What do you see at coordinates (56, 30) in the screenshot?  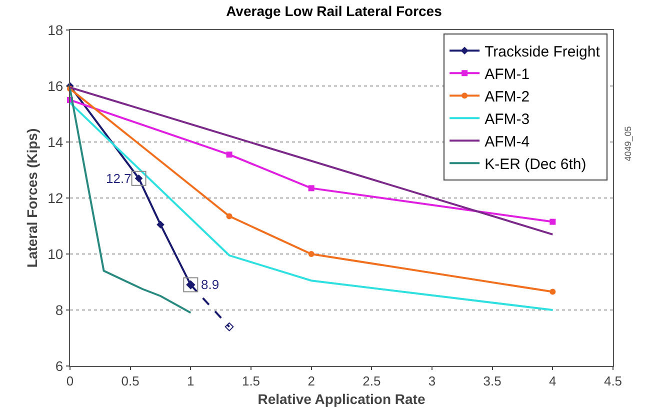 I see `y-tick-label: 18` at bounding box center [56, 30].